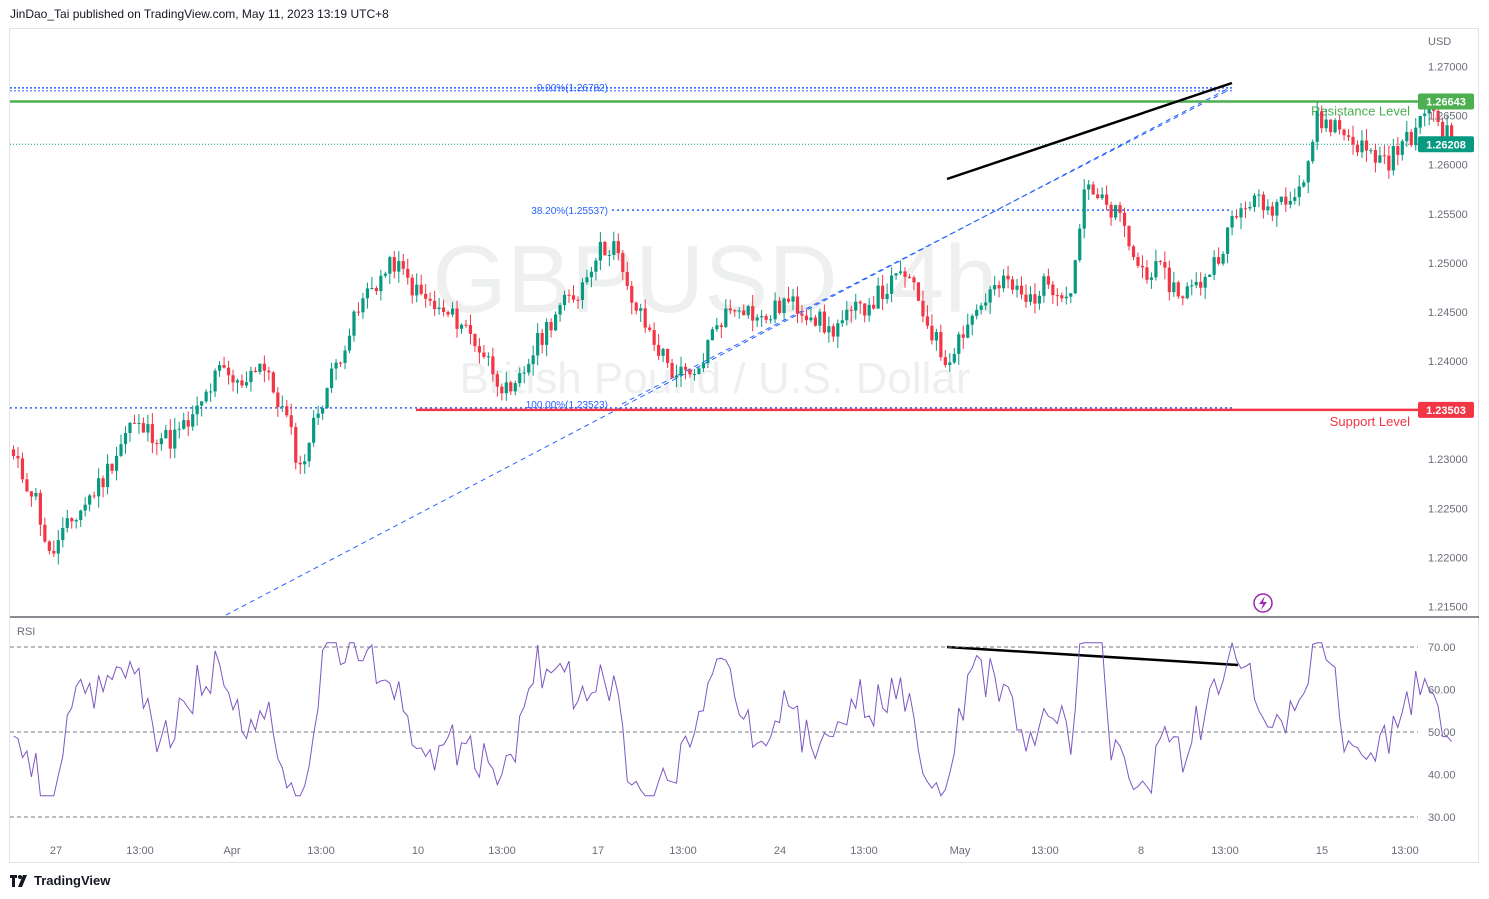 The height and width of the screenshot is (899, 1489). I want to click on price-tick-label: 1.21500, so click(1448, 608).